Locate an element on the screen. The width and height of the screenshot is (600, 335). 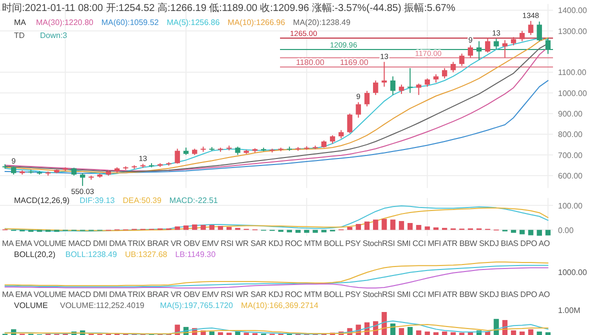
chart-title: 时间:2021-01-11 08:00 开:1254.52 高:1266.19 低:1189.00 收:1209.96 涨幅:-3.57%(-44.85) 振幅:5.67% is located at coordinates (229, 8).